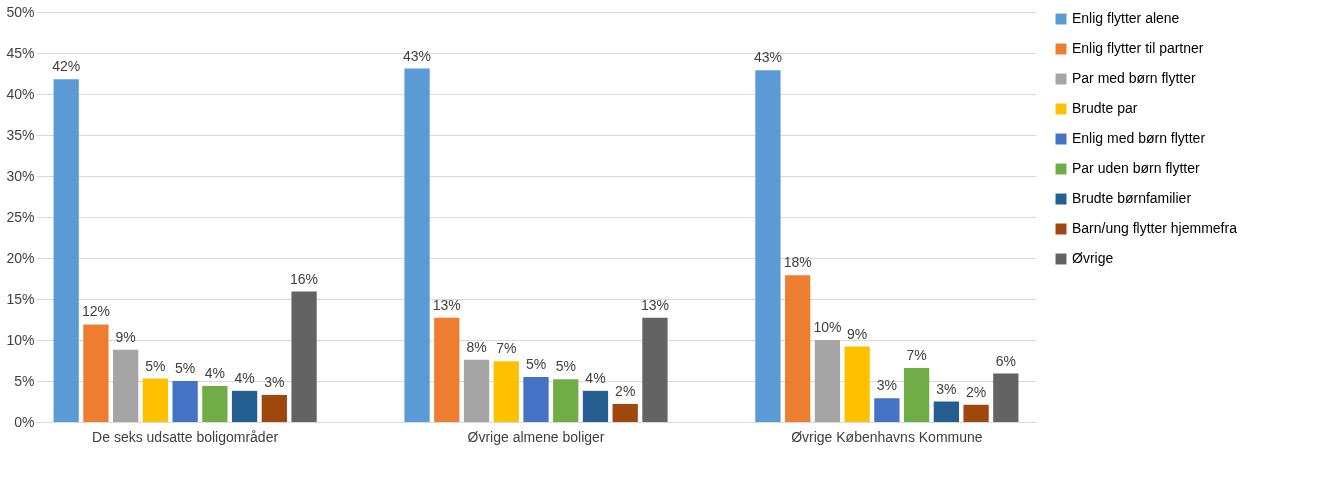 The image size is (1337, 493). Describe the element at coordinates (1139, 138) in the screenshot. I see `legend-label: Enlig med børn flytter` at that location.